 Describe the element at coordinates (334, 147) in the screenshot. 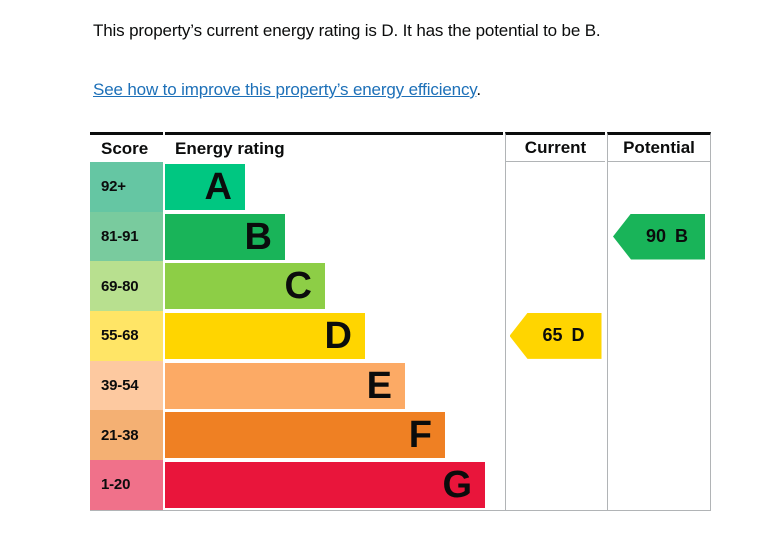

I see `column-header-energy-rating: Energy rating` at that location.